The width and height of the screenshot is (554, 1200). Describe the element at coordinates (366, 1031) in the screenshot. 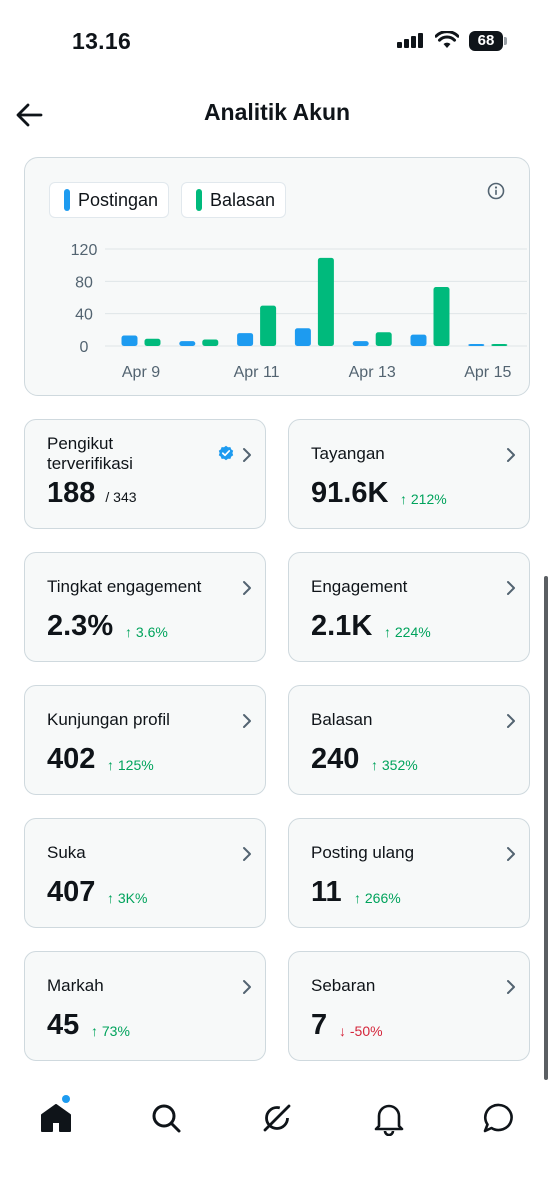

I see `stat-change-value: -50%` at that location.